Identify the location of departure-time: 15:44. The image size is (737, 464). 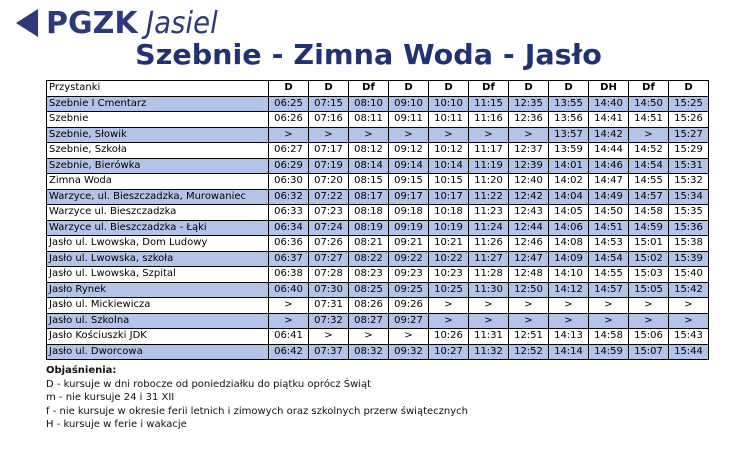
(688, 351).